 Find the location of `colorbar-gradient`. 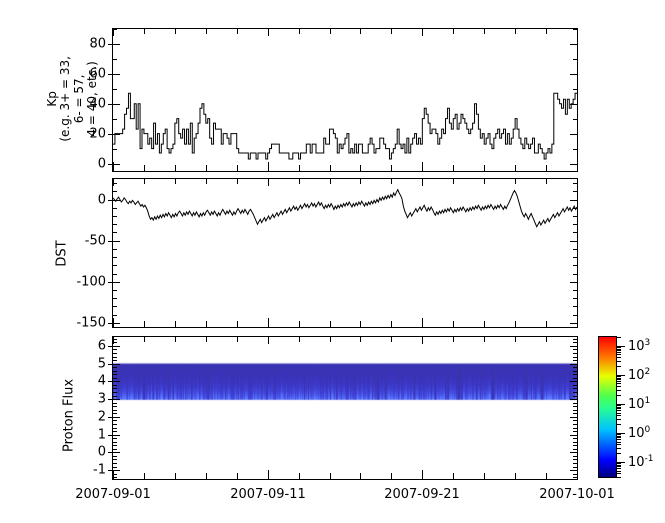

colorbar-gradient is located at coordinates (607, 407).